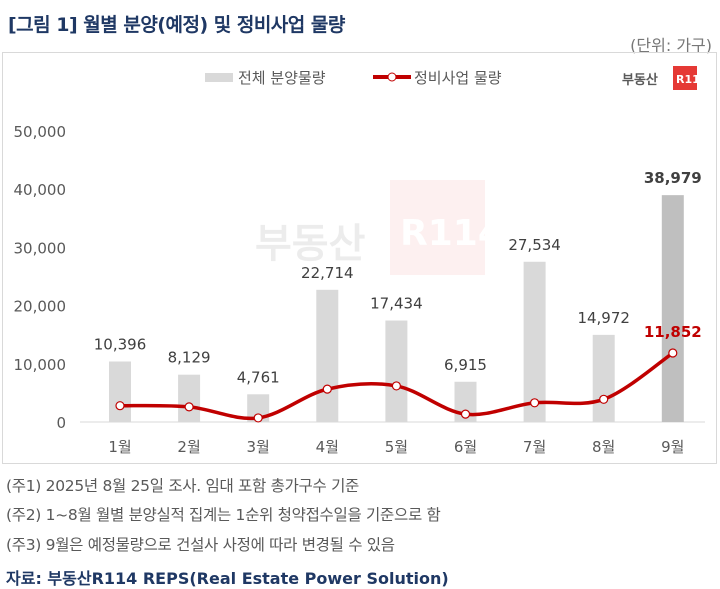 The height and width of the screenshot is (589, 720). I want to click on y-tick-label: 20,000, so click(40, 307).